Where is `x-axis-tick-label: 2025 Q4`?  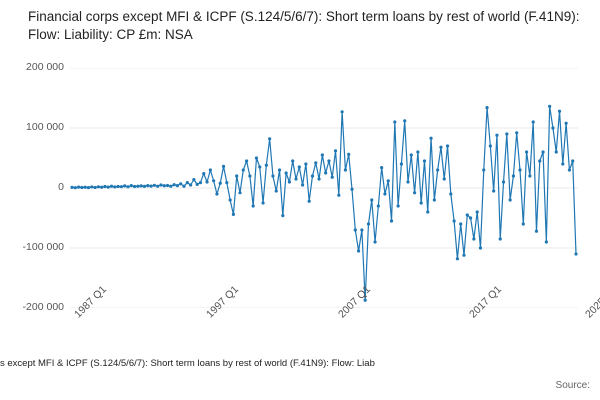 x-axis-tick-label: 2025 Q4 is located at coordinates (591, 302).